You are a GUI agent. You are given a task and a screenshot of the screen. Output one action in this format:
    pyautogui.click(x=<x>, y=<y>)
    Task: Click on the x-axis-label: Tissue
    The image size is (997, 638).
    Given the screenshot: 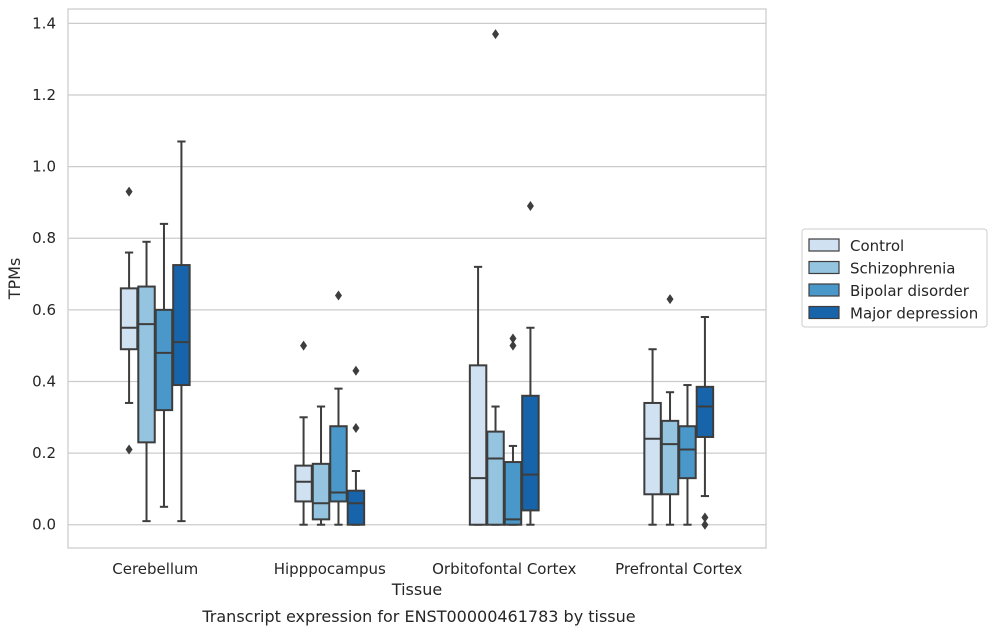 What is the action you would take?
    pyautogui.click(x=416, y=589)
    